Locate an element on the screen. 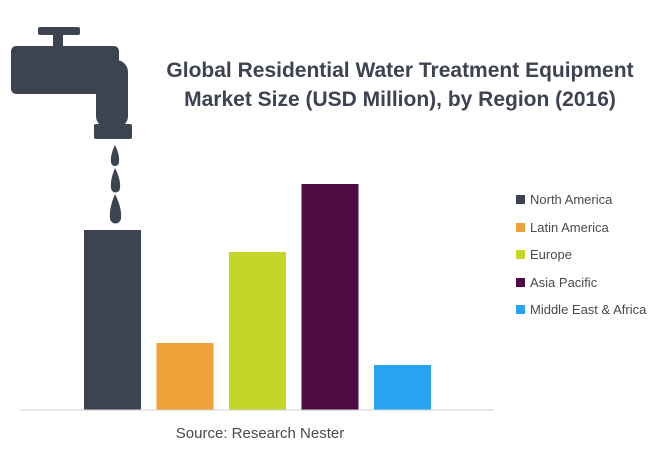  legend-item: Europe is located at coordinates (591, 255).